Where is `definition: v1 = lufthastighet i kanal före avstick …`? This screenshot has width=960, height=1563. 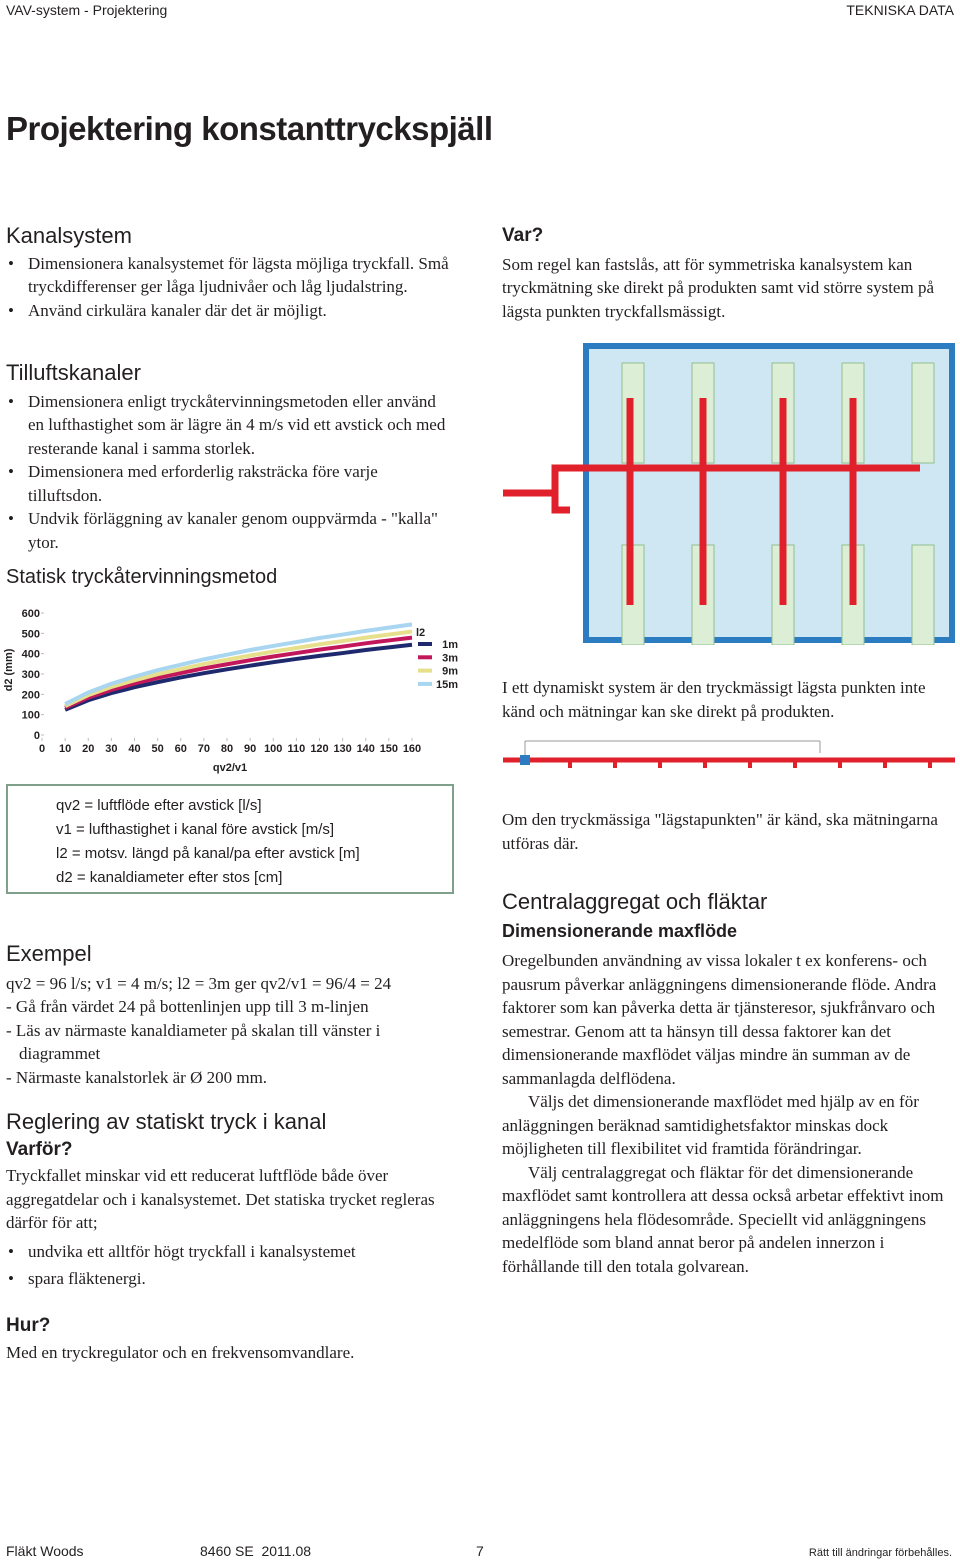 definition: v1 = lufthastighet i kanal före avstick … is located at coordinates (195, 829).